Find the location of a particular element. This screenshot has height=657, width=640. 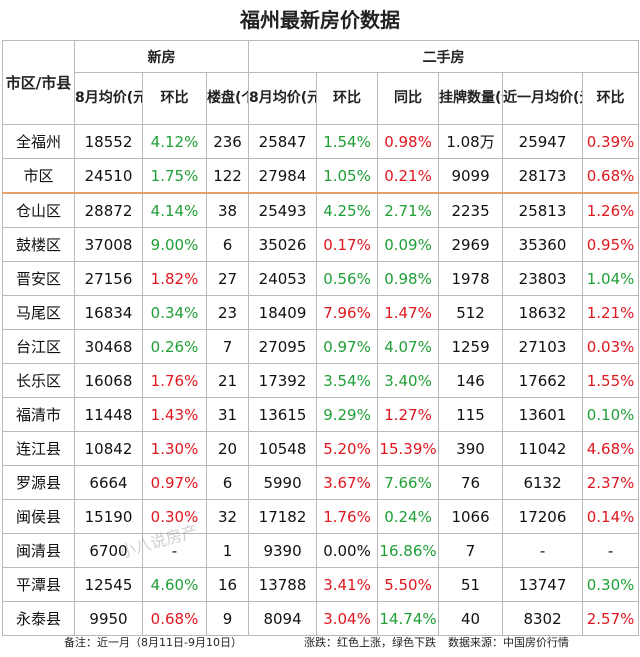

new-price-cell: 18552 is located at coordinates (108, 141).